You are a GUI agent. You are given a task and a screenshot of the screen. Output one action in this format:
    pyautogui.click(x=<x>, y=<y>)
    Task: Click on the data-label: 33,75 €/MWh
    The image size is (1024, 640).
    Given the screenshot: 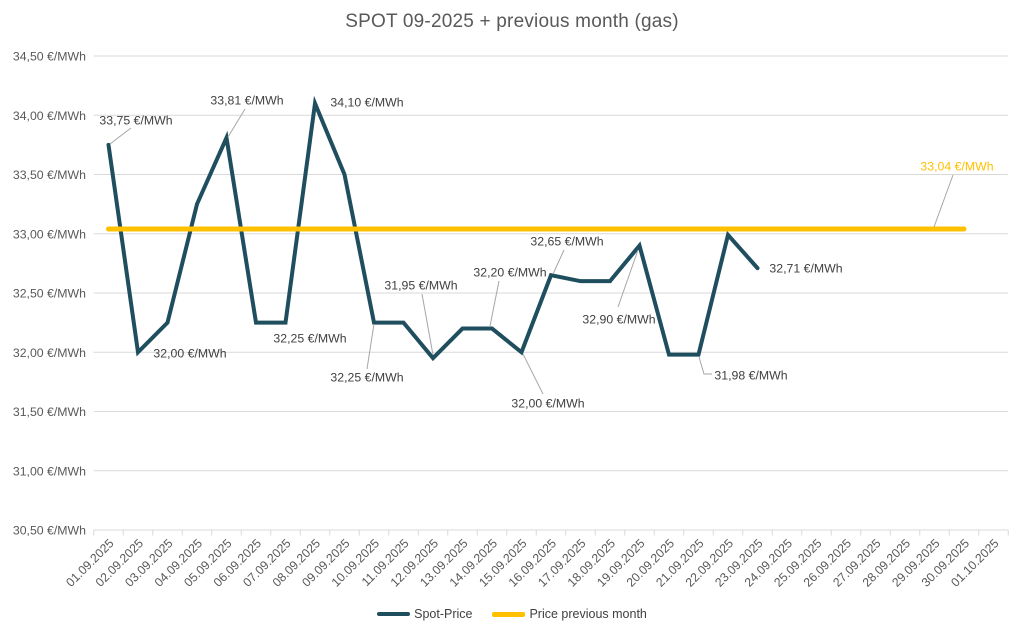 What is the action you would take?
    pyautogui.click(x=135, y=121)
    